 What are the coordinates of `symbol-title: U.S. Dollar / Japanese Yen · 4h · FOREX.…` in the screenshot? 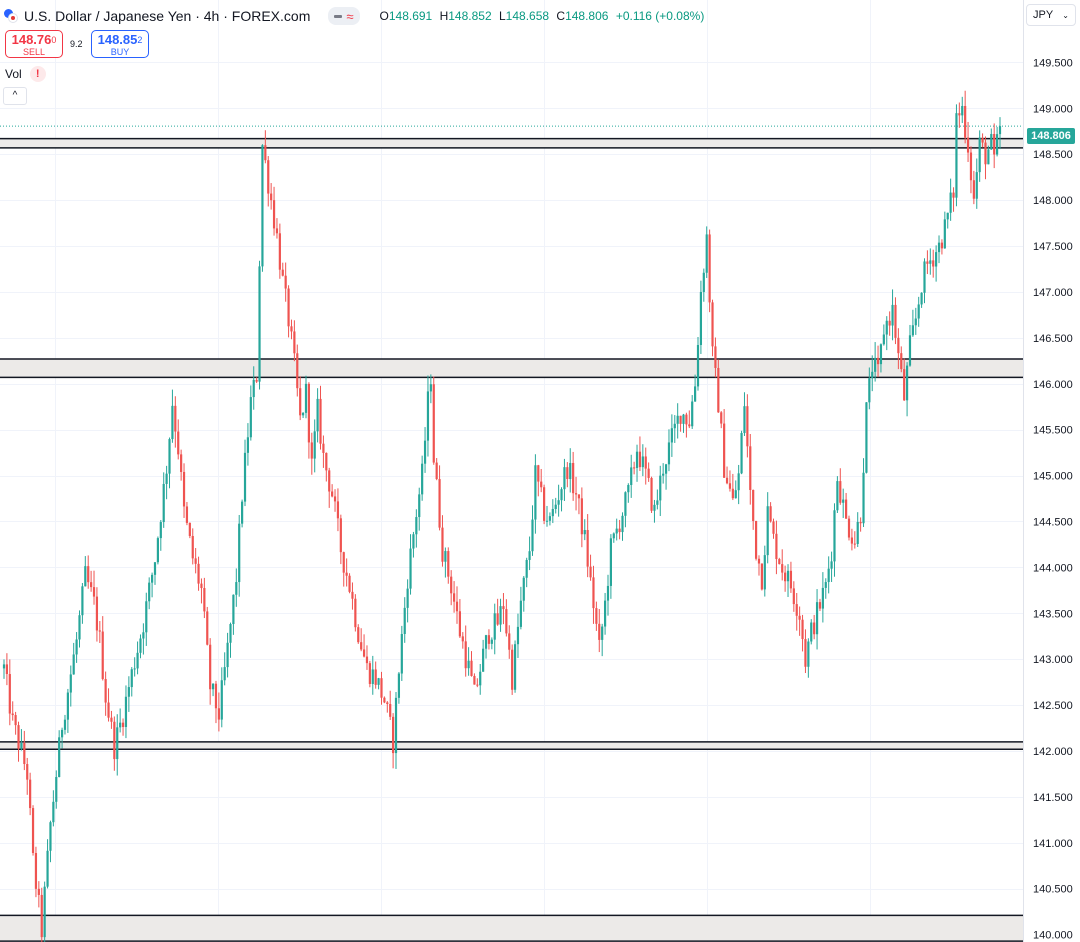 It's located at (167, 16).